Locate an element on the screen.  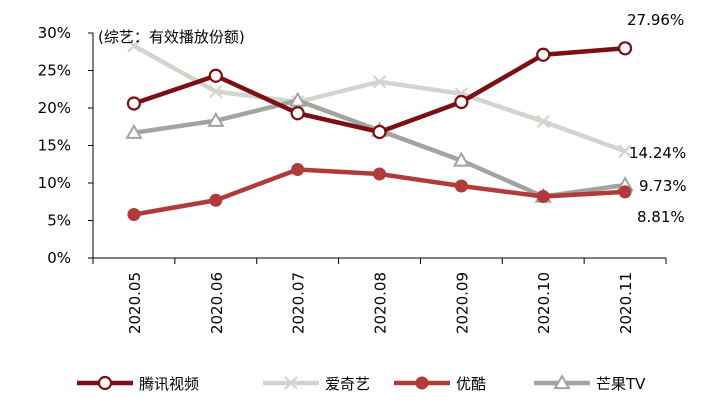
x-tick-label: 2020.07 is located at coordinates (299, 303).